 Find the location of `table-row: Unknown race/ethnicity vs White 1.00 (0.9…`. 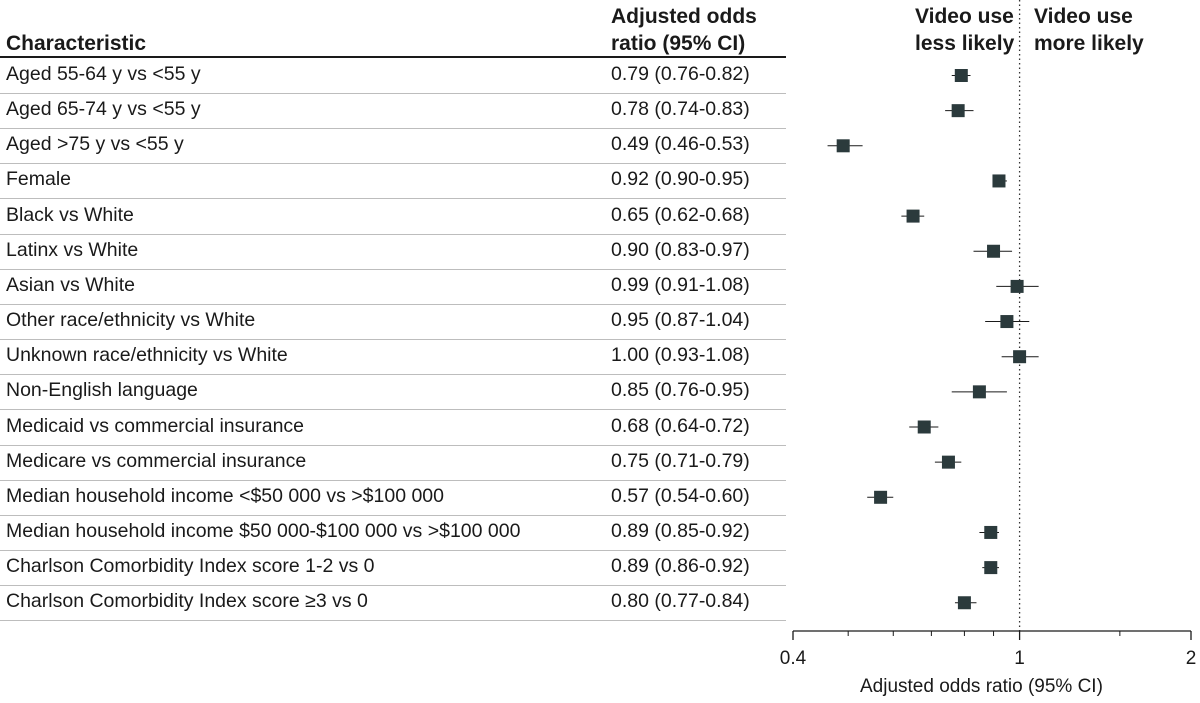

table-row: Unknown race/ethnicity vs White 1.00 (0.9… is located at coordinates (393, 357).